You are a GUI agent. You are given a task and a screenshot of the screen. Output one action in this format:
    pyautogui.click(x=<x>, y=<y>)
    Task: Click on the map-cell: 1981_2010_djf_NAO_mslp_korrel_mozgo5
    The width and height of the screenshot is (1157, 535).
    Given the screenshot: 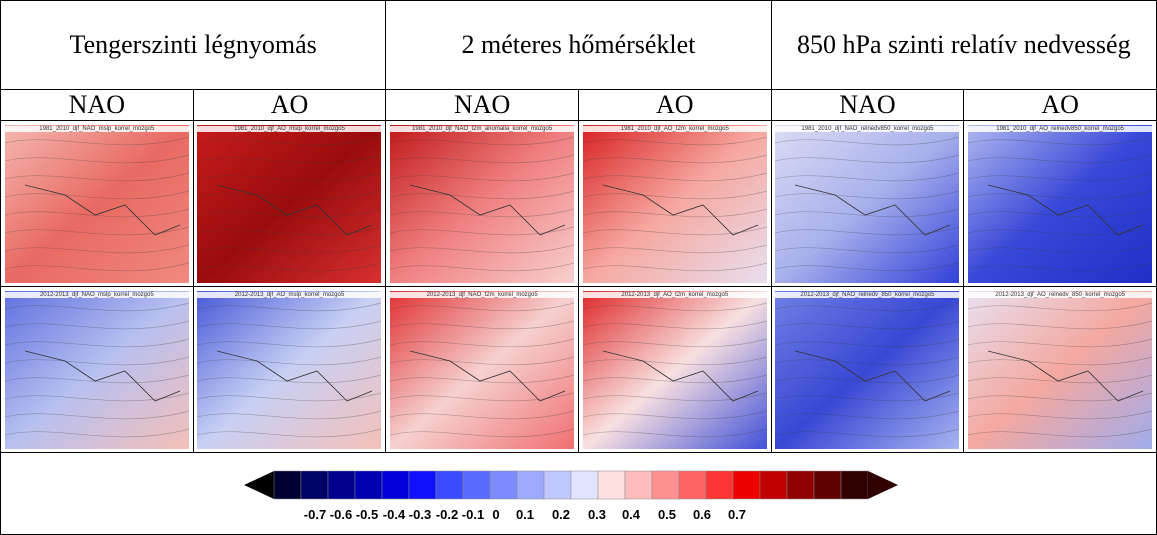 What is the action you would take?
    pyautogui.click(x=97, y=203)
    